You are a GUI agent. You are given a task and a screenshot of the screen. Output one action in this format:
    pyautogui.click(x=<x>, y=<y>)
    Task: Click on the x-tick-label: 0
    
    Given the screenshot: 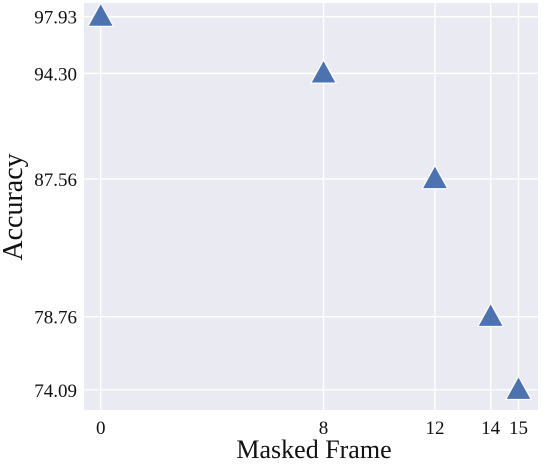 What is the action you would take?
    pyautogui.click(x=101, y=428)
    